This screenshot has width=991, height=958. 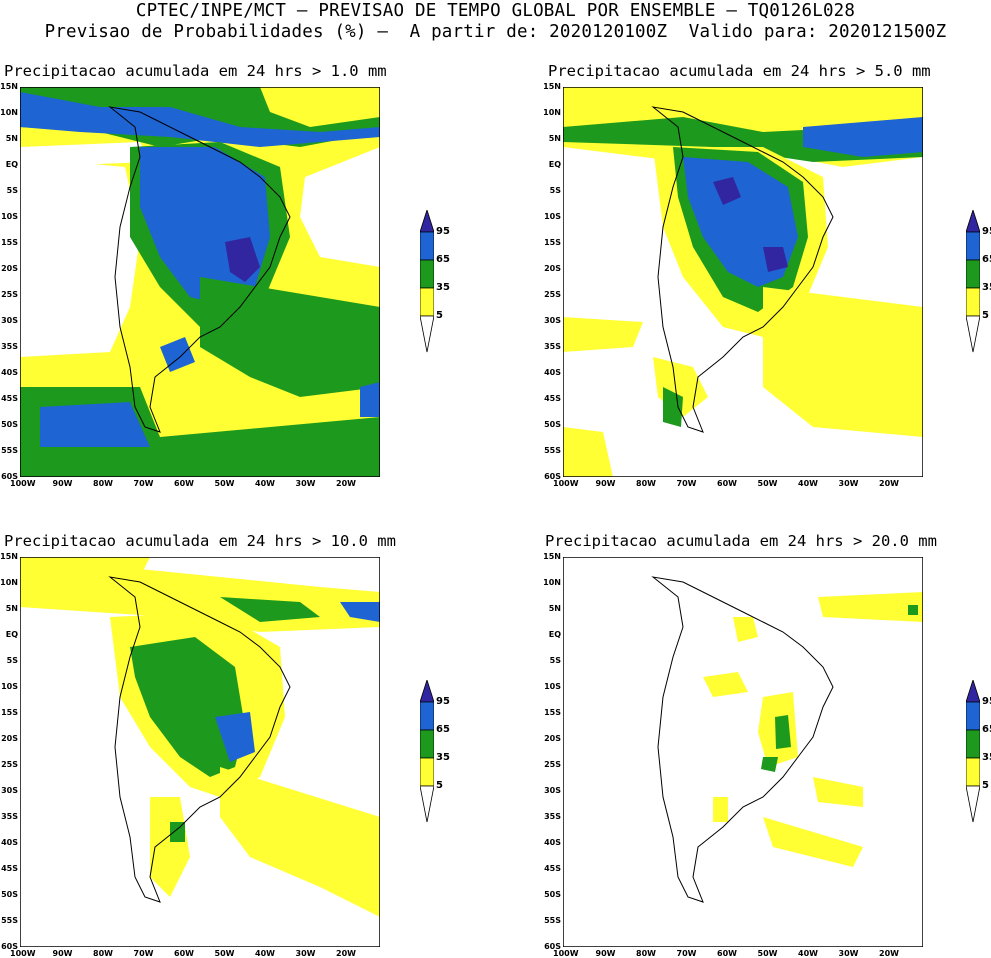 What do you see at coordinates (986, 259) in the screenshot?
I see `colorbar-level-label: 65` at bounding box center [986, 259].